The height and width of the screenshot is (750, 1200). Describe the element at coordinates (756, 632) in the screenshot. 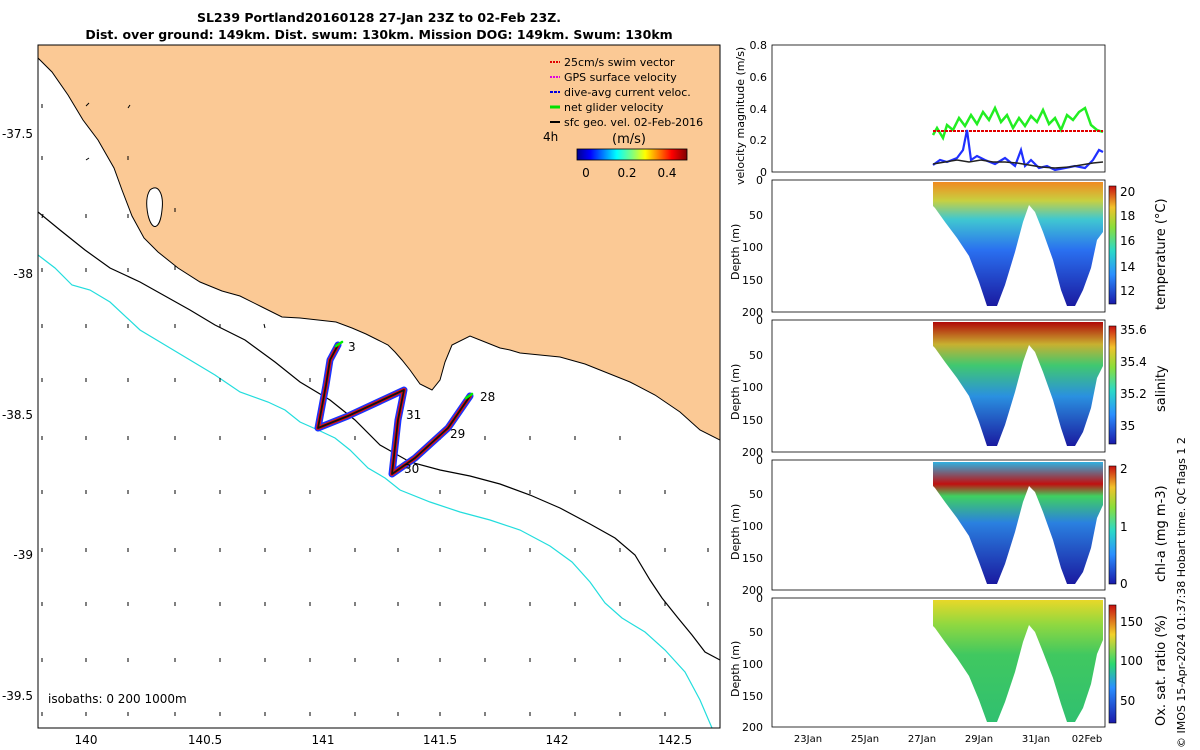

I see `ox-ytick: 50` at that location.